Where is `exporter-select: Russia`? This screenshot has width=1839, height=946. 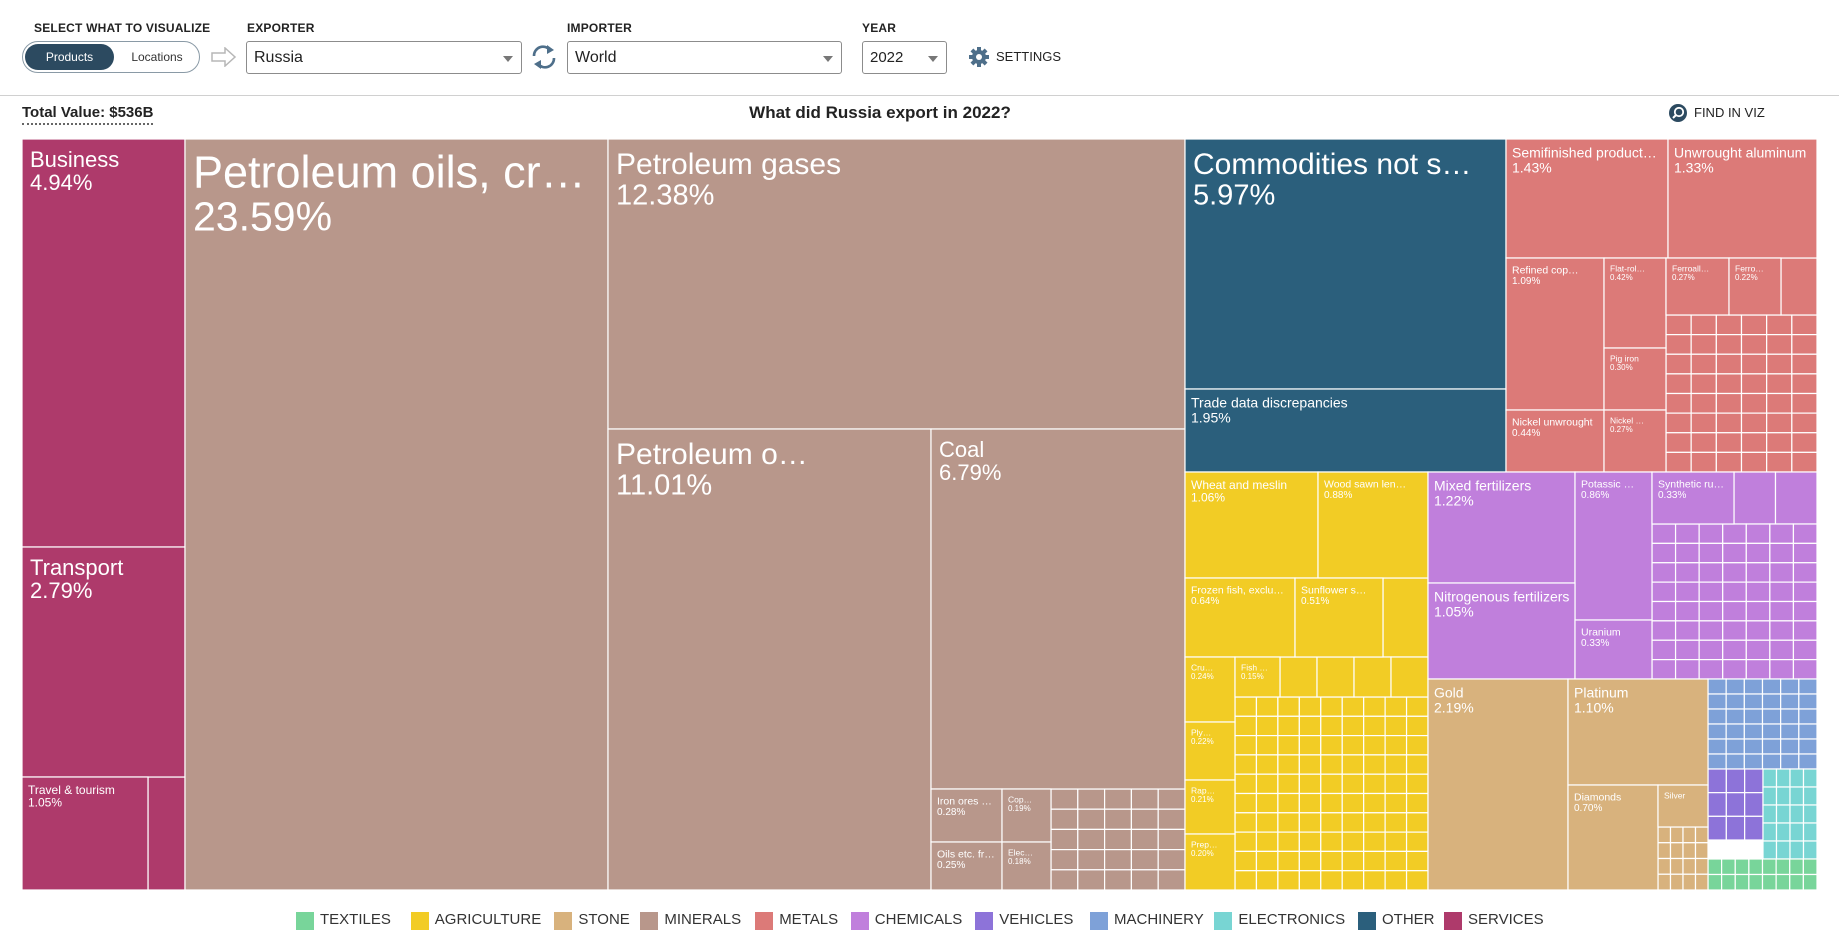 exporter-select: Russia is located at coordinates (384, 57).